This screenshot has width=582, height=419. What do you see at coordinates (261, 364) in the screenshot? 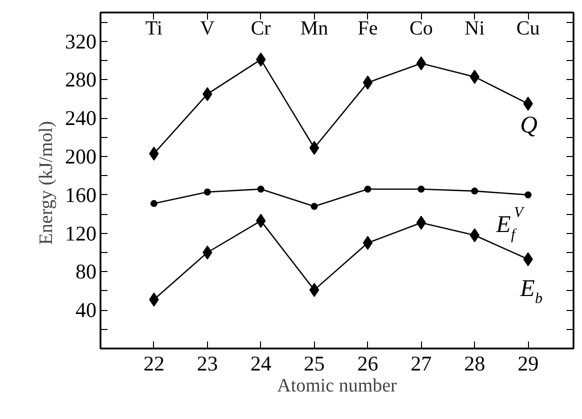
I see `x-tick-label: 24` at bounding box center [261, 364].